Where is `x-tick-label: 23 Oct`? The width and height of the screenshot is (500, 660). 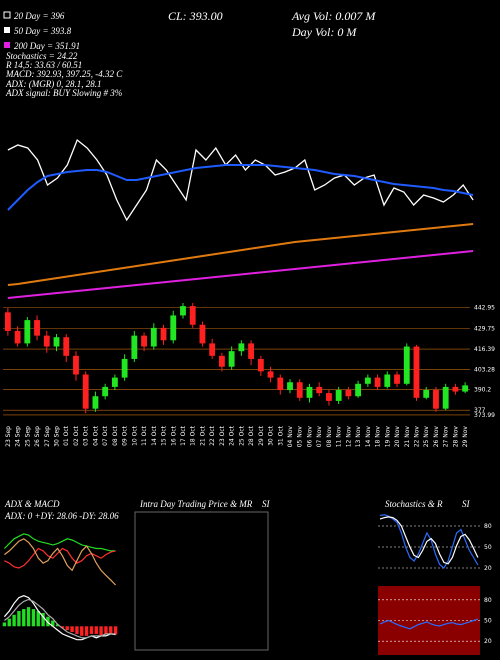 x-tick-label: 23 Oct is located at coordinates (222, 435).